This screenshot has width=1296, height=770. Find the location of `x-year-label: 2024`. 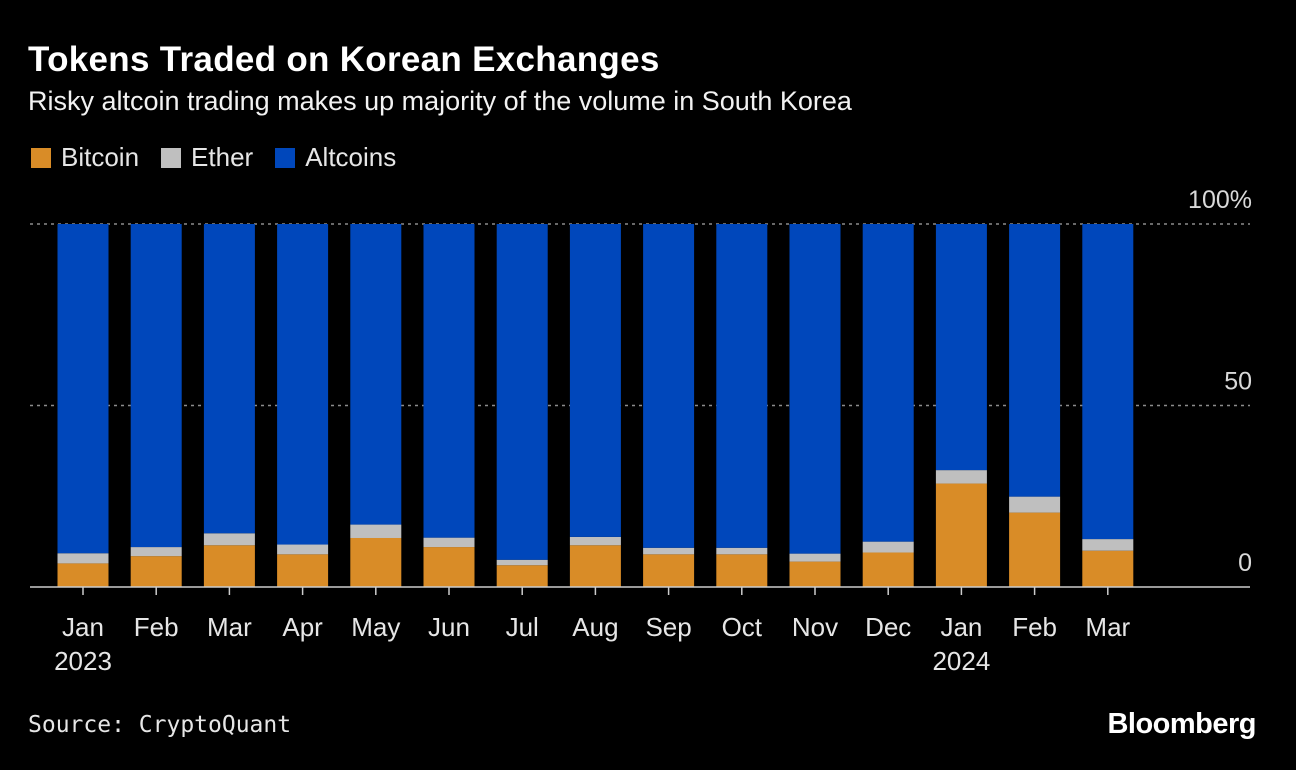

x-year-label: 2024 is located at coordinates (961, 661).